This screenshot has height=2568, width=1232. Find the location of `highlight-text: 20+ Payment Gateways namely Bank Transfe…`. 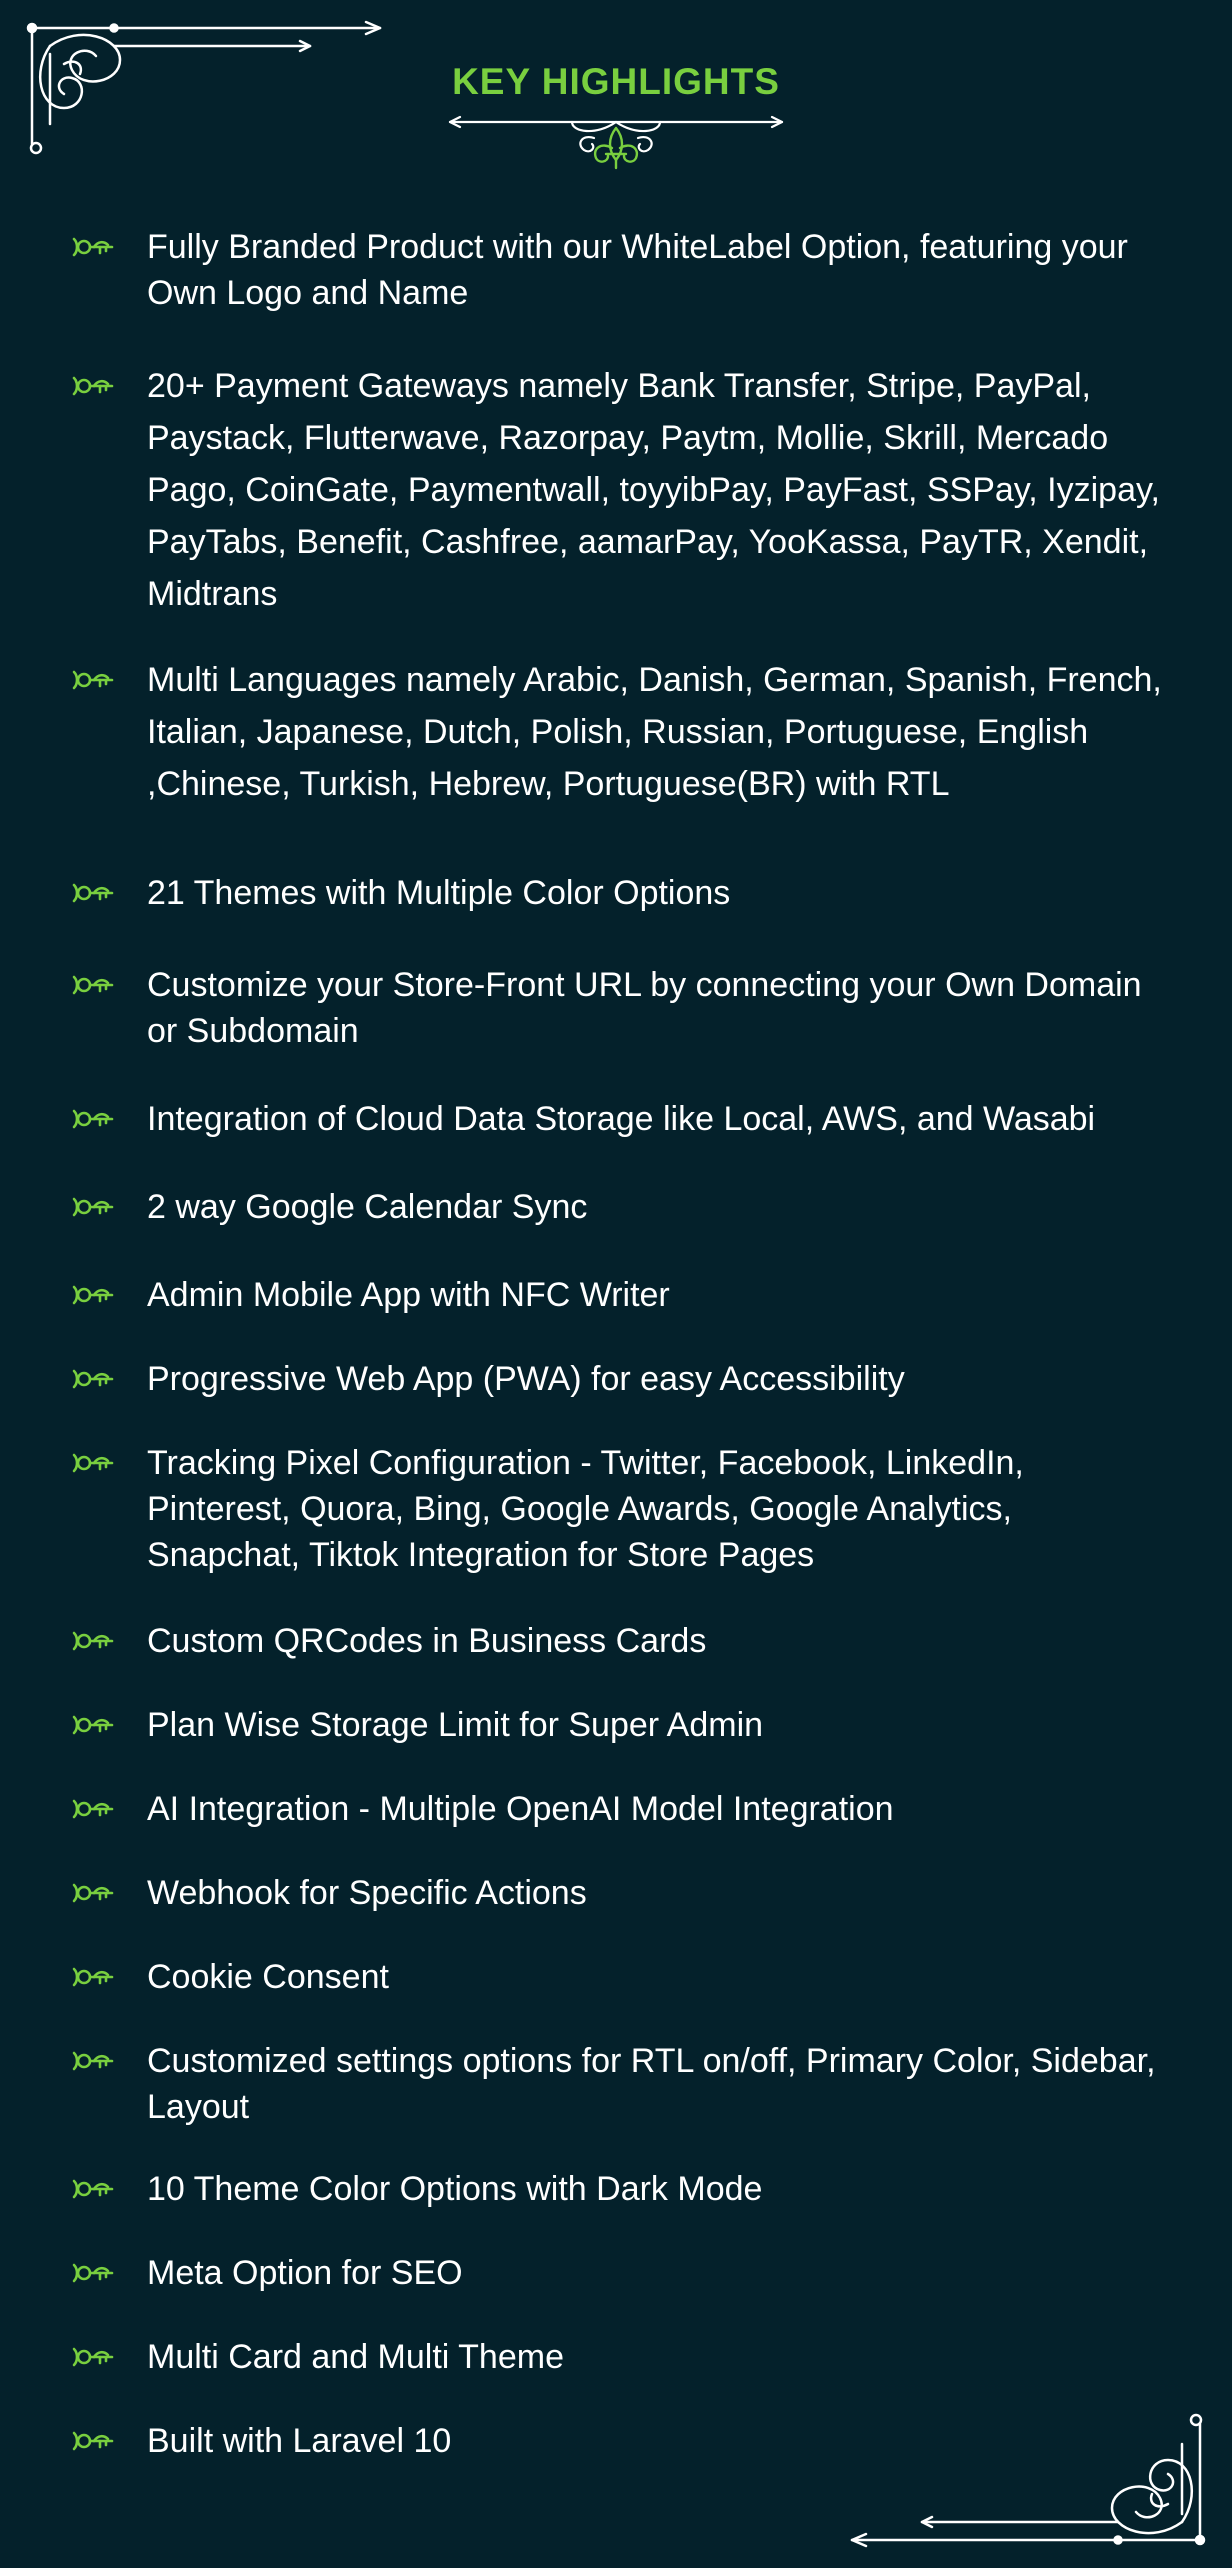

highlight-text: 20+ Payment Gateways namely Bank Transfe… is located at coordinates (653, 490).